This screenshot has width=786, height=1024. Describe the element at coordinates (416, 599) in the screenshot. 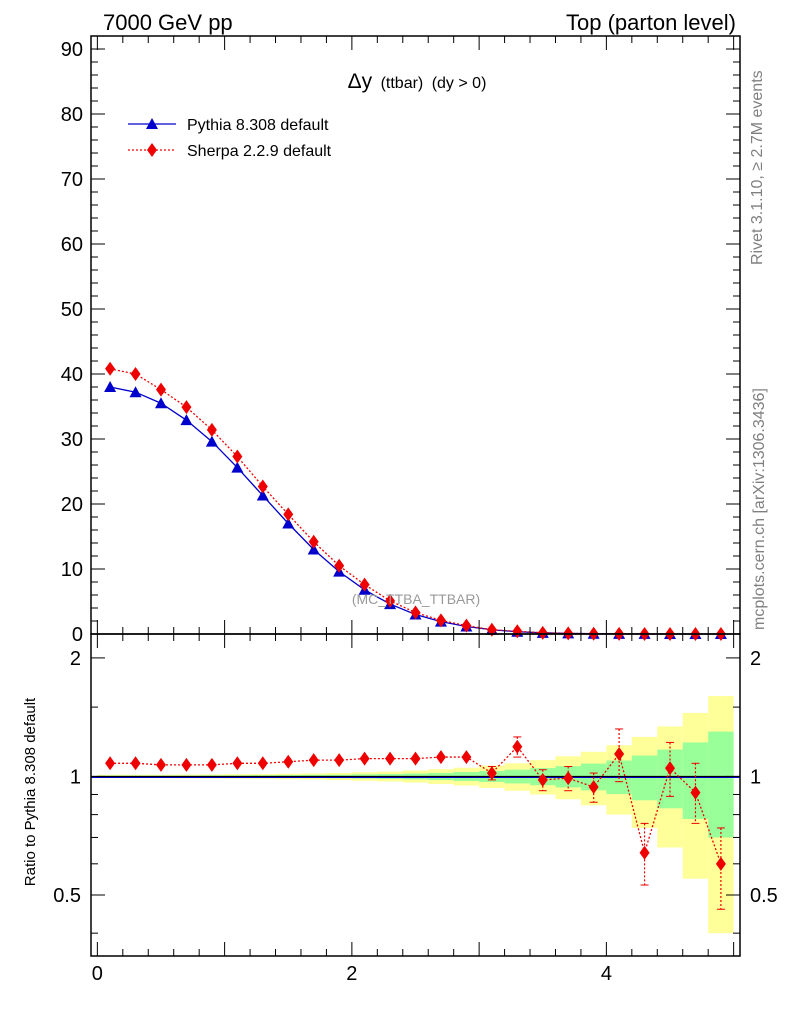

I see `watermark: (MC_TTBA_TTBAR)` at that location.